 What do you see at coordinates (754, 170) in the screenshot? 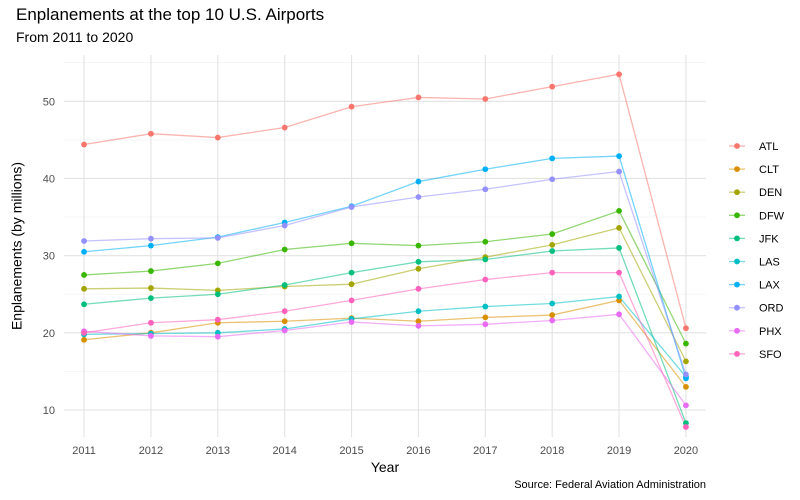
I see `legend-item-clt: CLT` at bounding box center [754, 170].